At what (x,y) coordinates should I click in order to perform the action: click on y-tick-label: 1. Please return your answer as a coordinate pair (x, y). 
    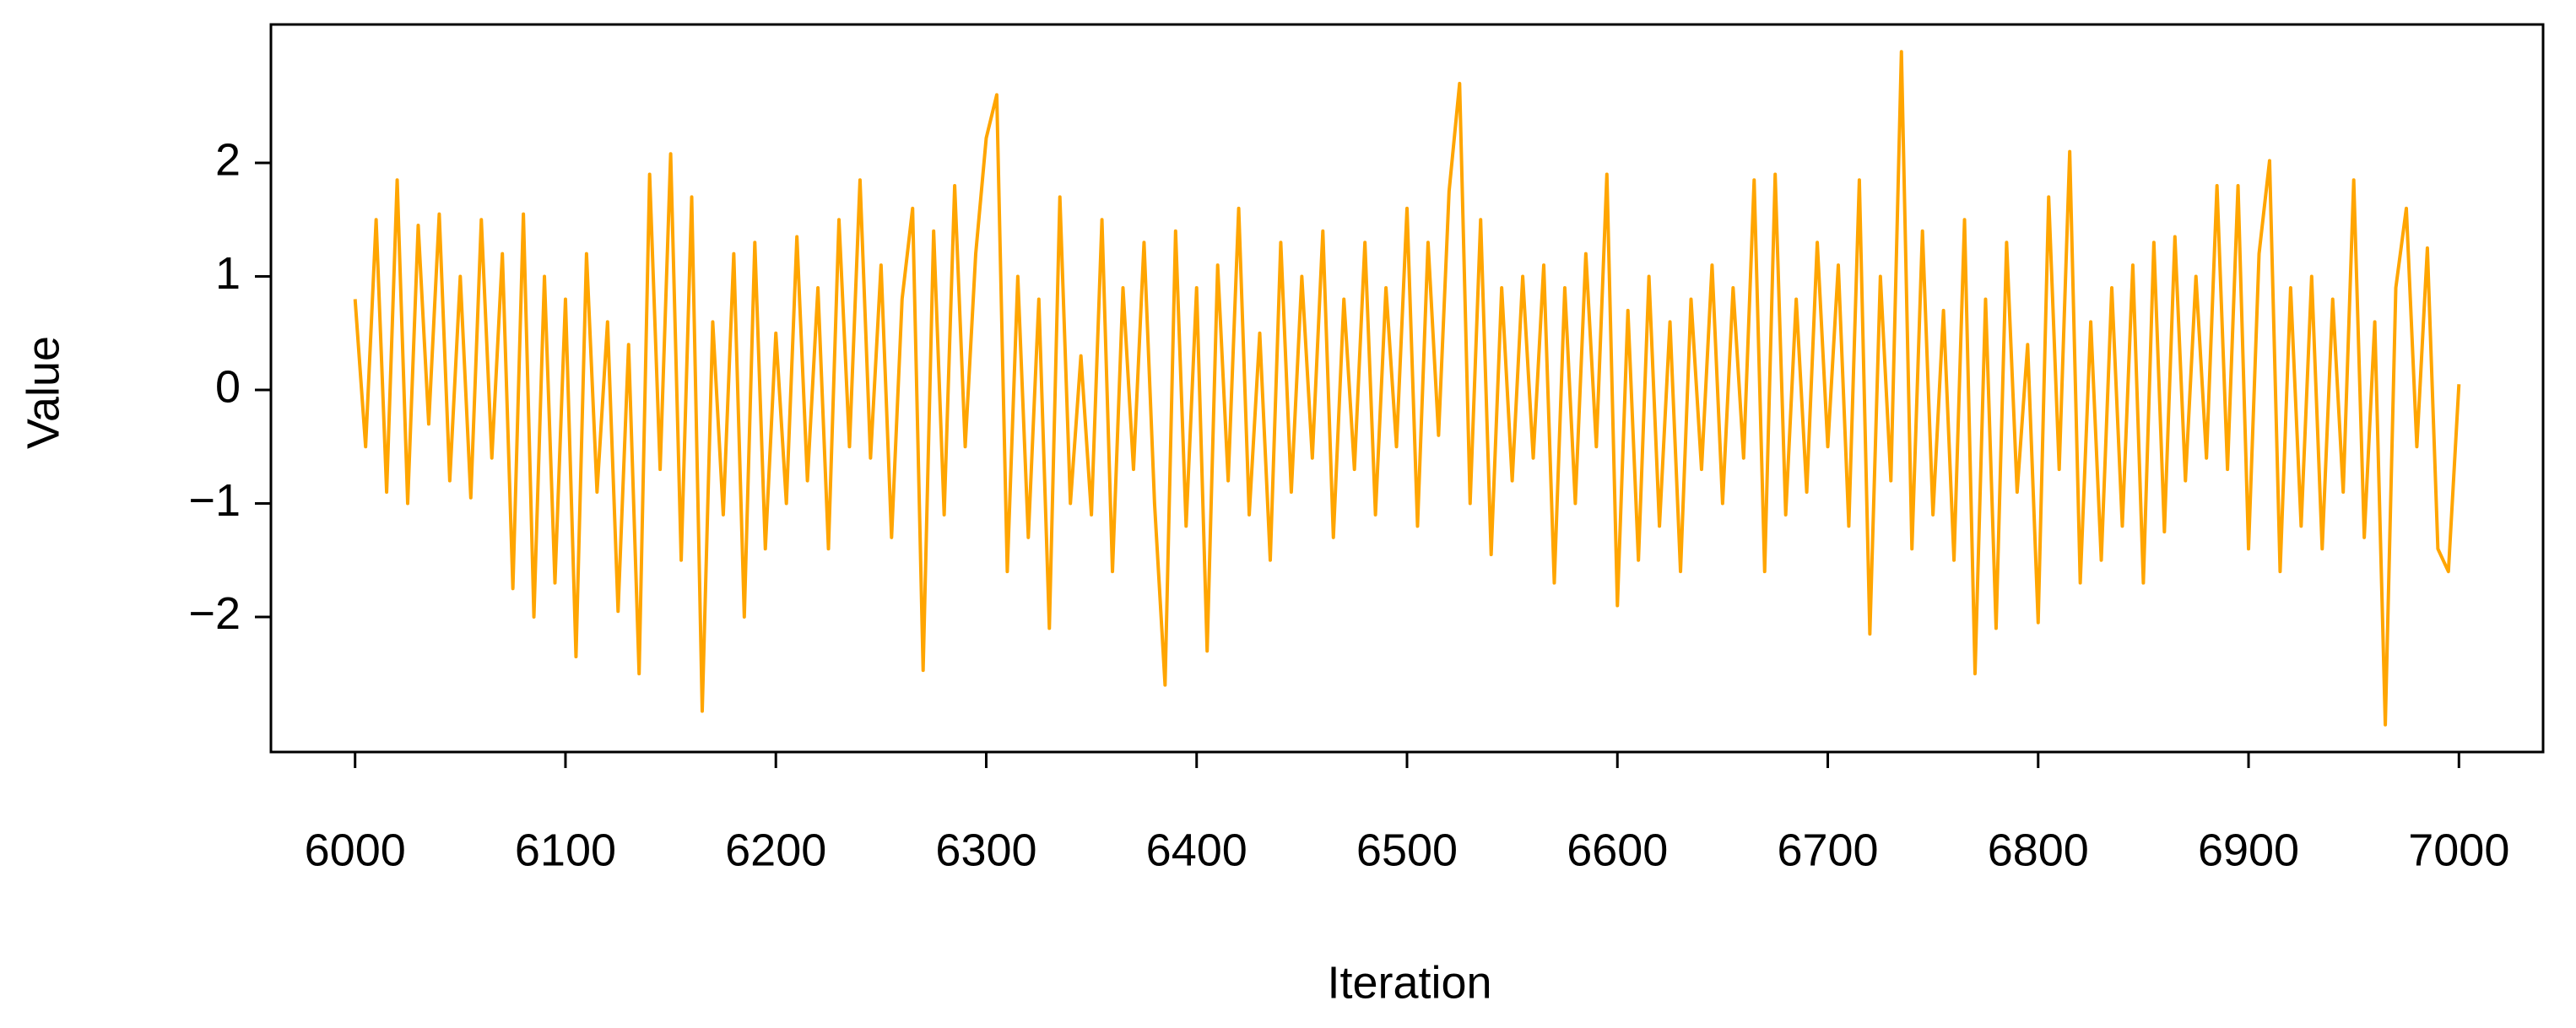
    Looking at the image, I should click on (228, 273).